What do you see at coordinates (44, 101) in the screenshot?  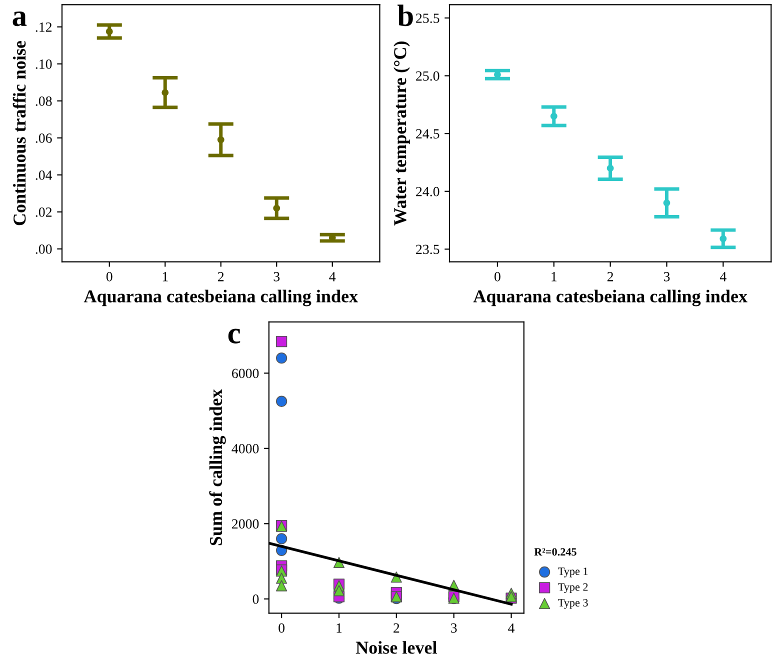 I see `y-tick-label: .08` at bounding box center [44, 101].